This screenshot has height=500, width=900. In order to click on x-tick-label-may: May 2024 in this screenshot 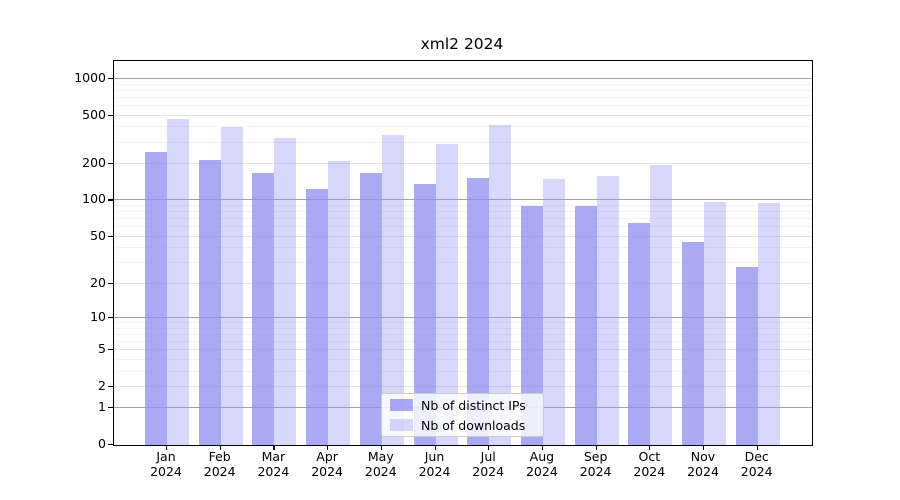, I will do `click(380, 464)`.